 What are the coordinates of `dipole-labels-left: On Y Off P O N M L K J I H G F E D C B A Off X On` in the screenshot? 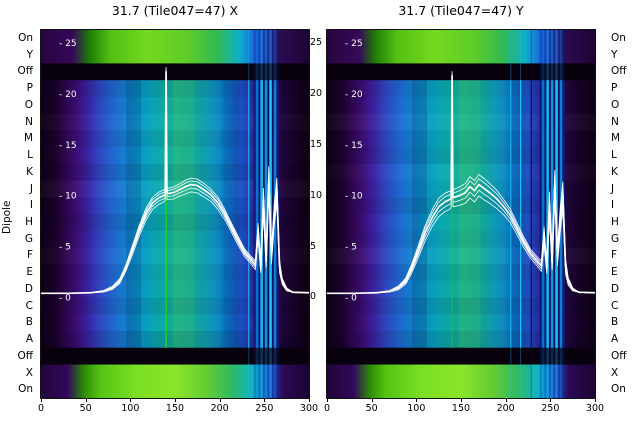 It's located at (17, 214).